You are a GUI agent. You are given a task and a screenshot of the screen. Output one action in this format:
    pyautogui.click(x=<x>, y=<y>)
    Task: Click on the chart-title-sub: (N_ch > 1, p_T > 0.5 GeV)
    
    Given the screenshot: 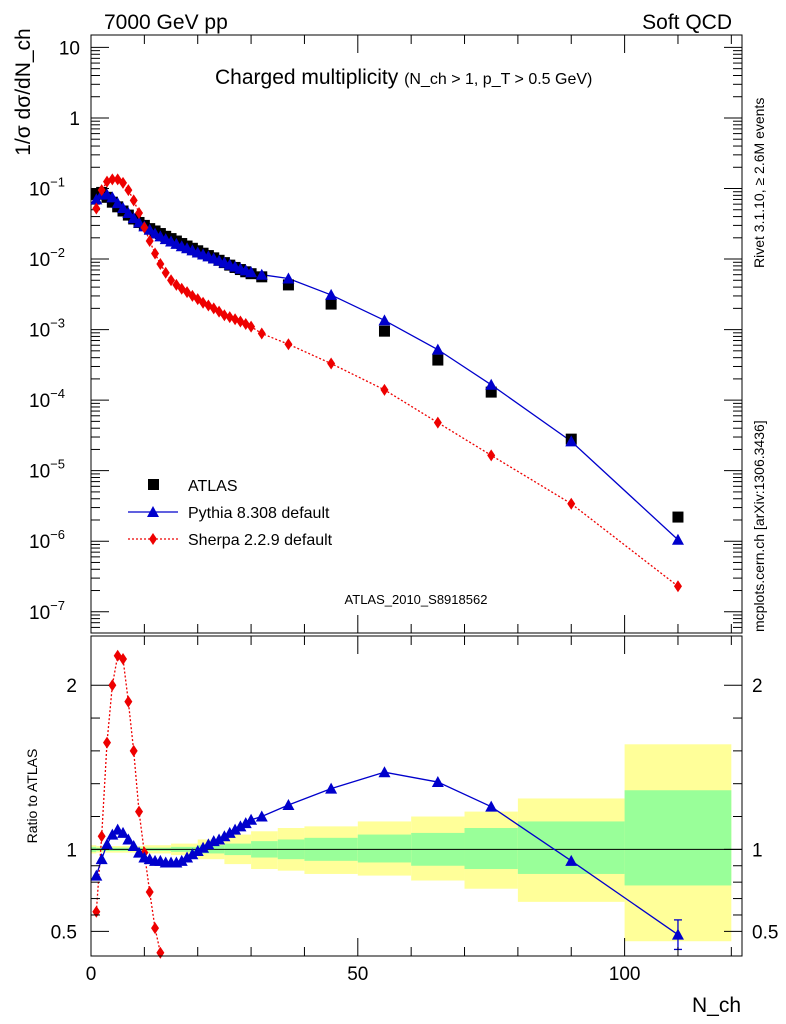 What is the action you would take?
    pyautogui.click(x=498, y=79)
    